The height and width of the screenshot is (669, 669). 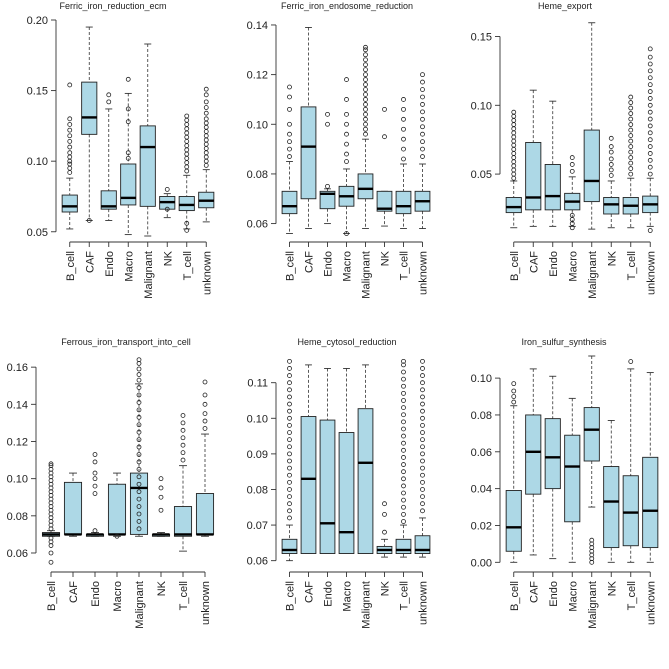 What do you see at coordinates (126, 342) in the screenshot?
I see `chart-title: Ferrous_iron_transport_into_cell` at bounding box center [126, 342].